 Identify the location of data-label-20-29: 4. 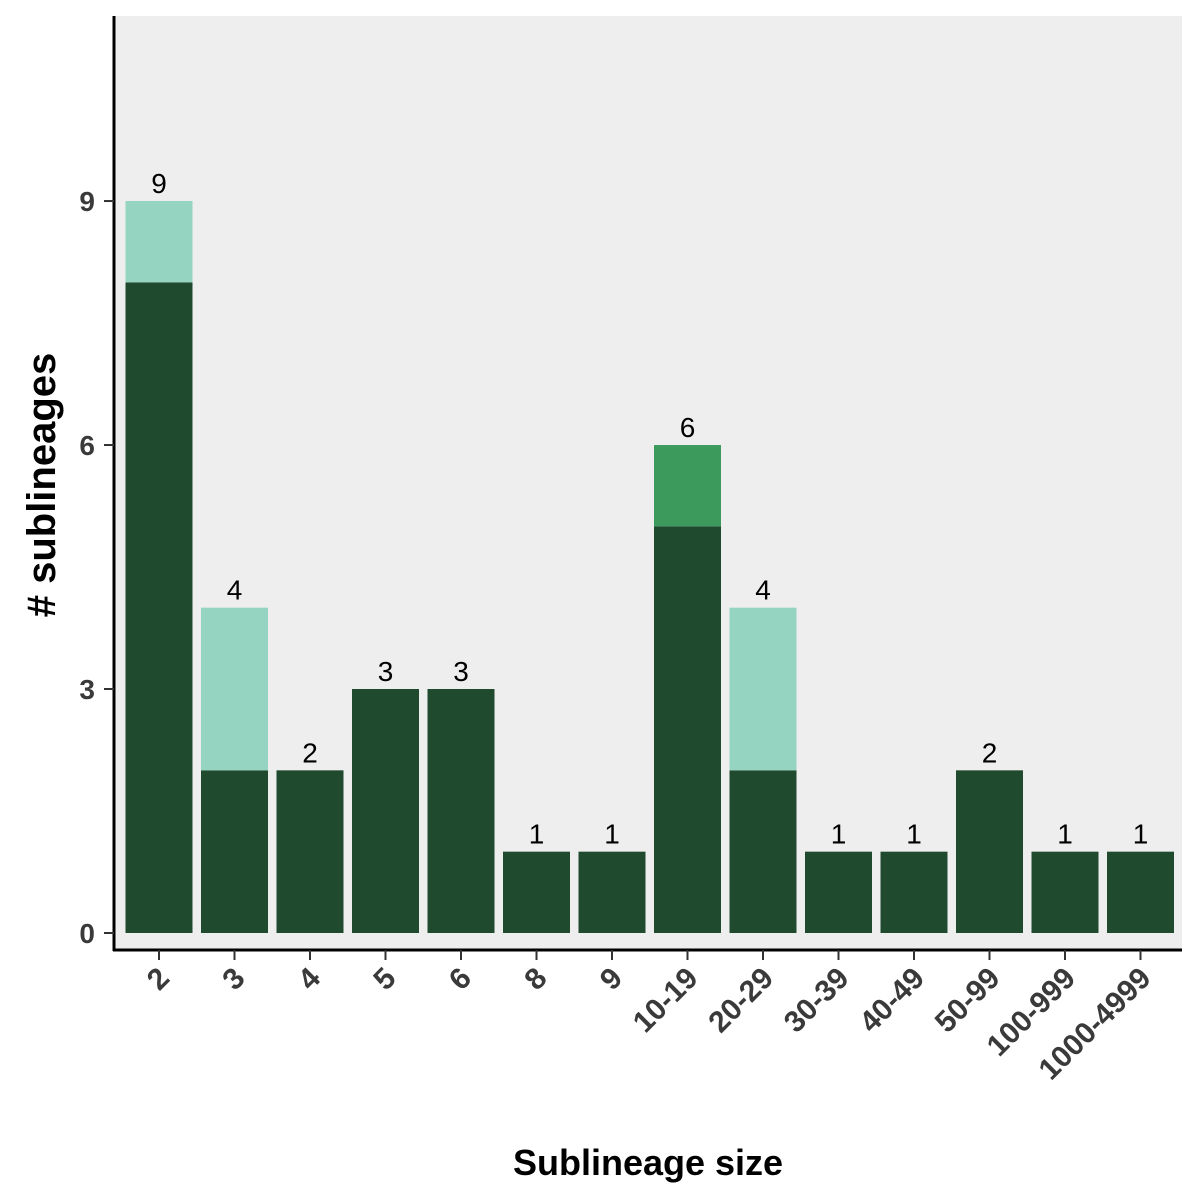
(763, 590).